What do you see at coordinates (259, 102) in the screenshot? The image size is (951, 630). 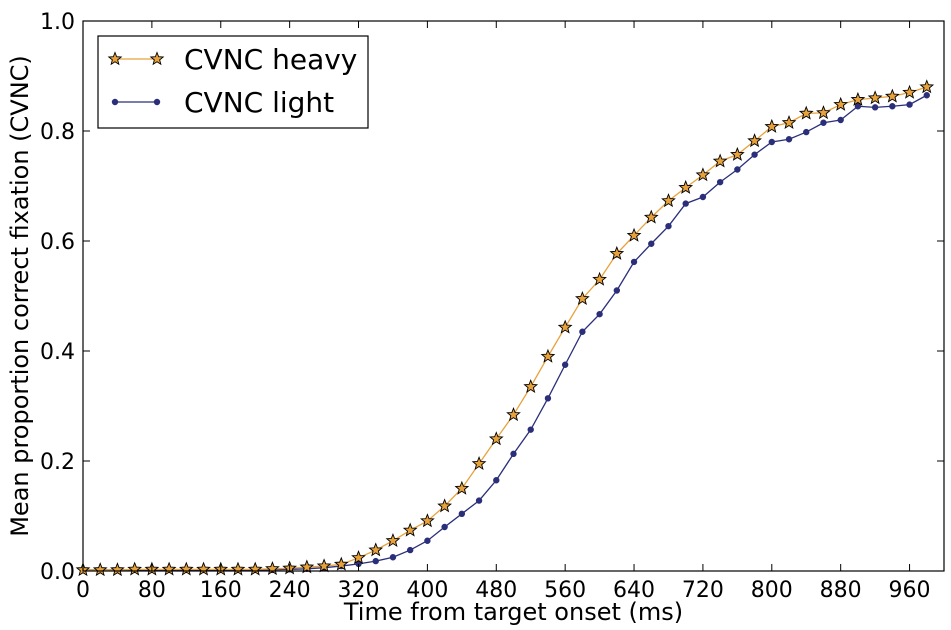 I see `legend-label: CVNC light` at bounding box center [259, 102].